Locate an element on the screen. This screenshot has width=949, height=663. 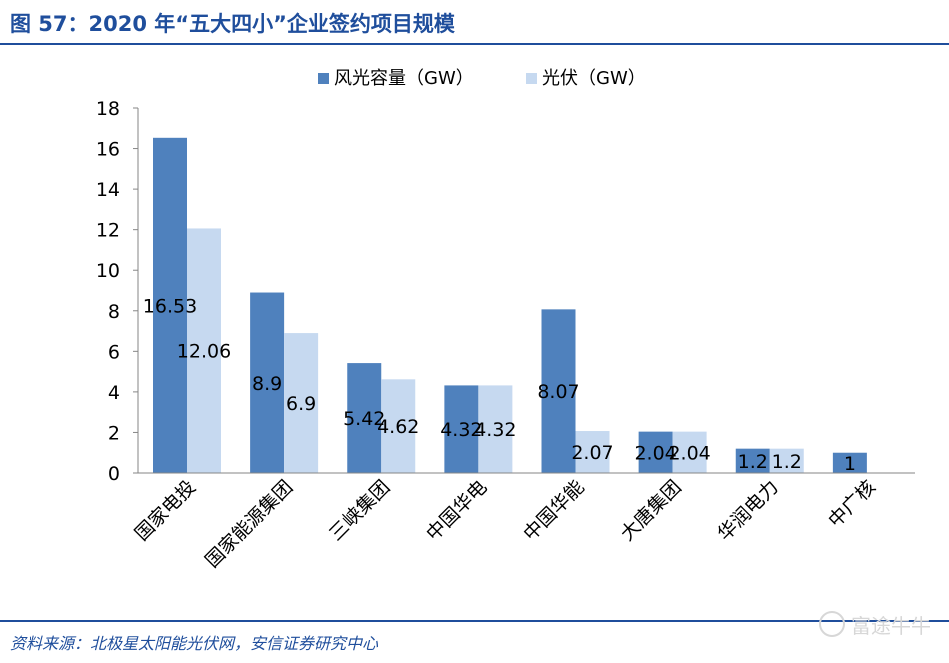
legend-label: 风光容量（GW） is located at coordinates (404, 78).